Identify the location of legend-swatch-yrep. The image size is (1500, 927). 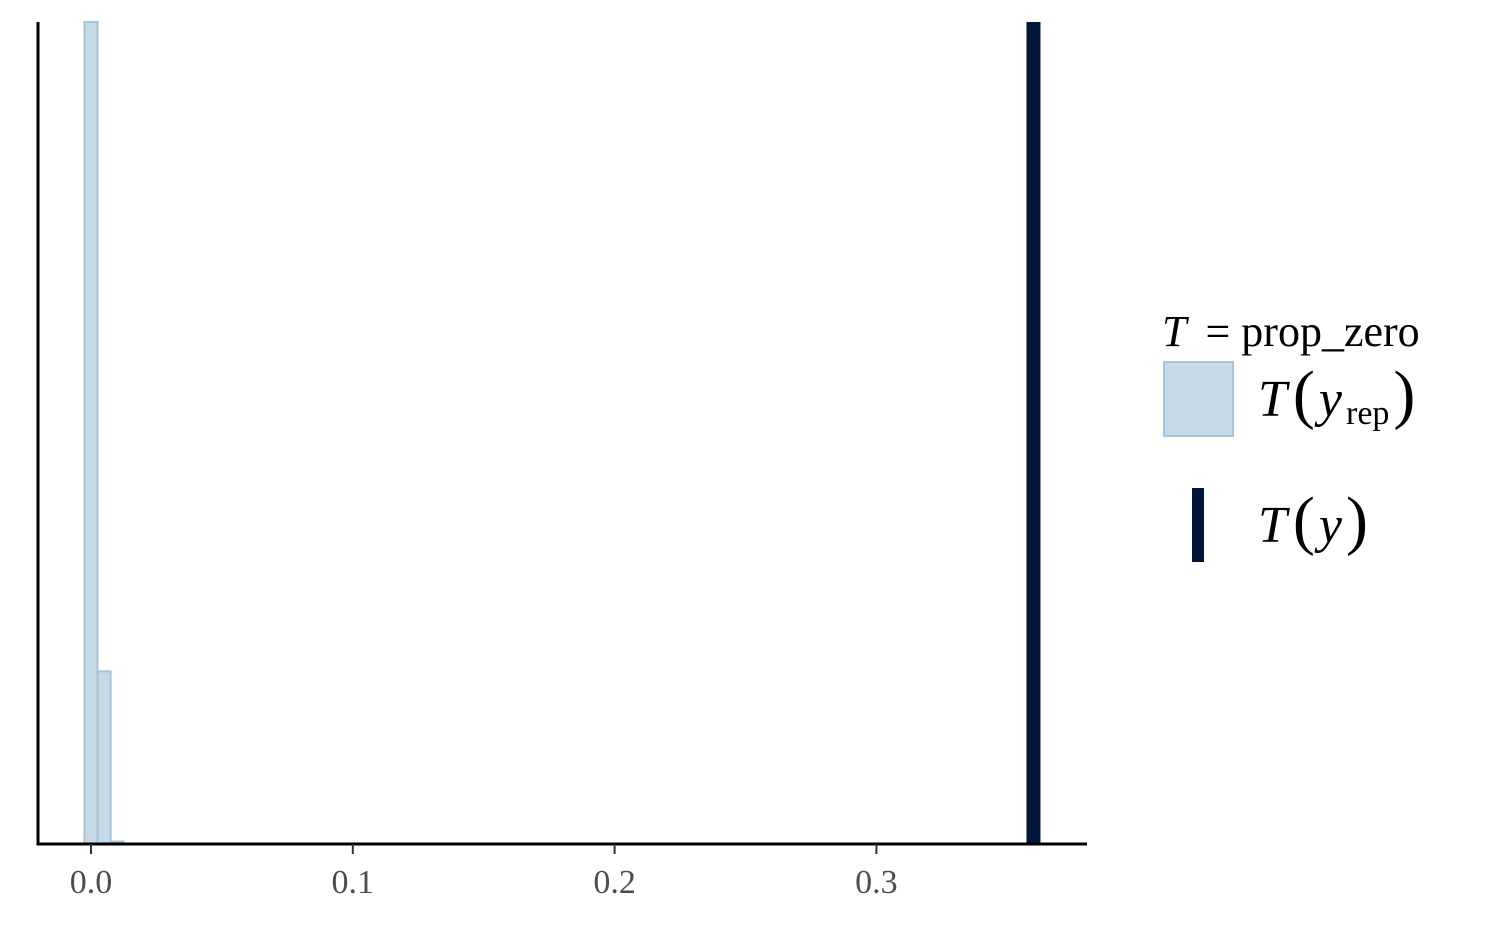
(1198, 399).